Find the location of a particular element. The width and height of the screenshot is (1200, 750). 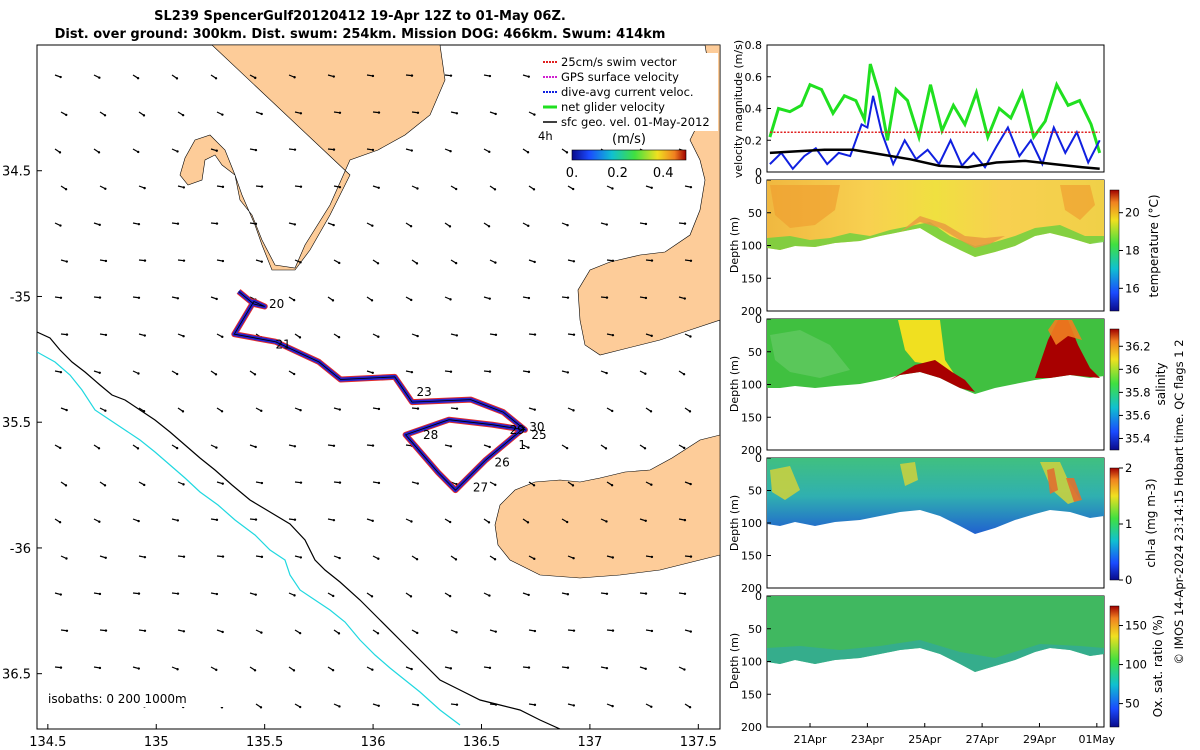

legend-box is located at coordinates (628, 92).